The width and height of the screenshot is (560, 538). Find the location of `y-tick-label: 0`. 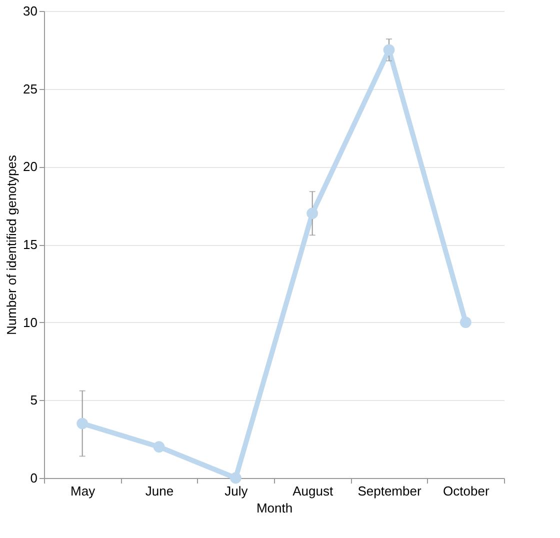

y-tick-label: 0 is located at coordinates (34, 478).